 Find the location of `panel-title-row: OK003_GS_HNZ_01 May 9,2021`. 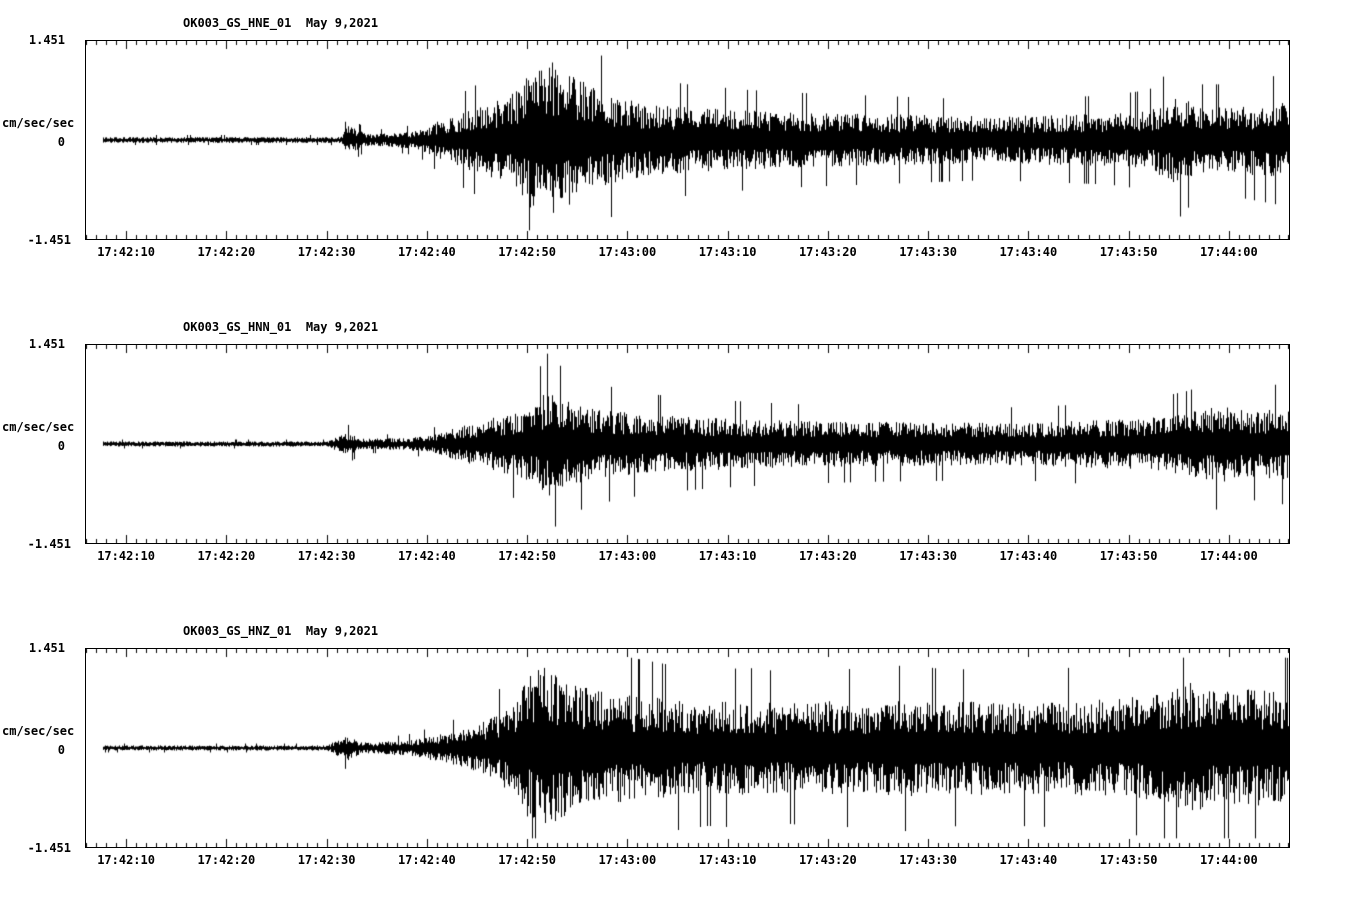

panel-title-row: OK003_GS_HNZ_01 May 9,2021 is located at coordinates (679, 631).